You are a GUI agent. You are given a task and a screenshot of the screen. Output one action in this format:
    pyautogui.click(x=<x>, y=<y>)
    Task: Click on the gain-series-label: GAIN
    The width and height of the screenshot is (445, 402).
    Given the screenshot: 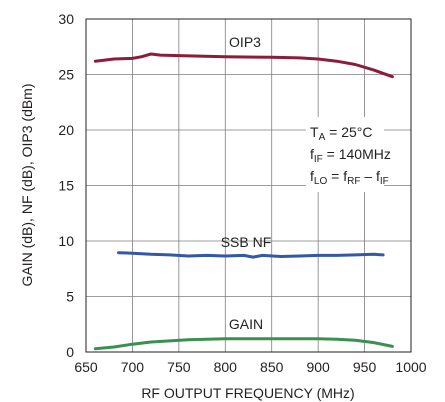 What is the action you would take?
    pyautogui.click(x=246, y=324)
    